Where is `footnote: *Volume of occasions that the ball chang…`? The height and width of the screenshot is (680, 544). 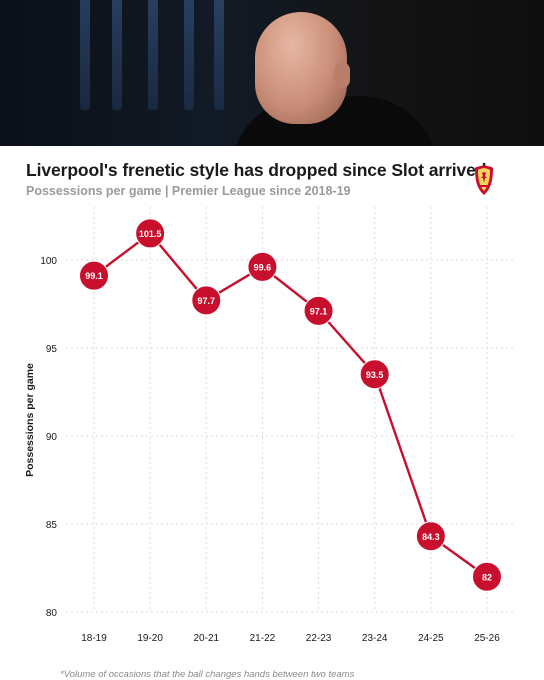
footnote: *Volume of occasions that the ball chang… is located at coordinates (207, 674).